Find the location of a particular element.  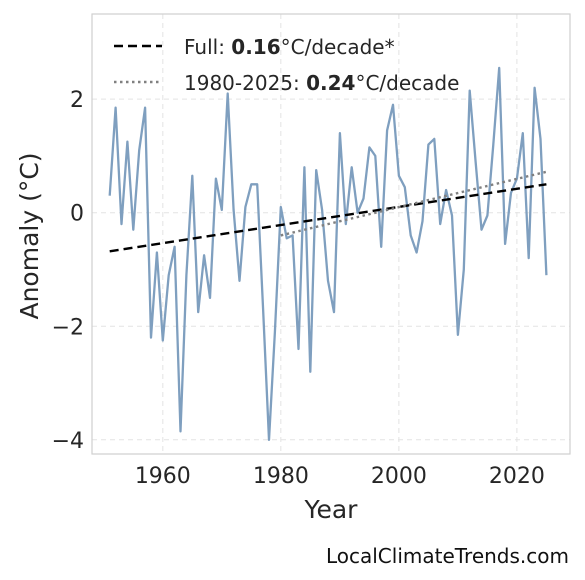

site-watermark: LocalClimateTrends.com is located at coordinates (447, 556).